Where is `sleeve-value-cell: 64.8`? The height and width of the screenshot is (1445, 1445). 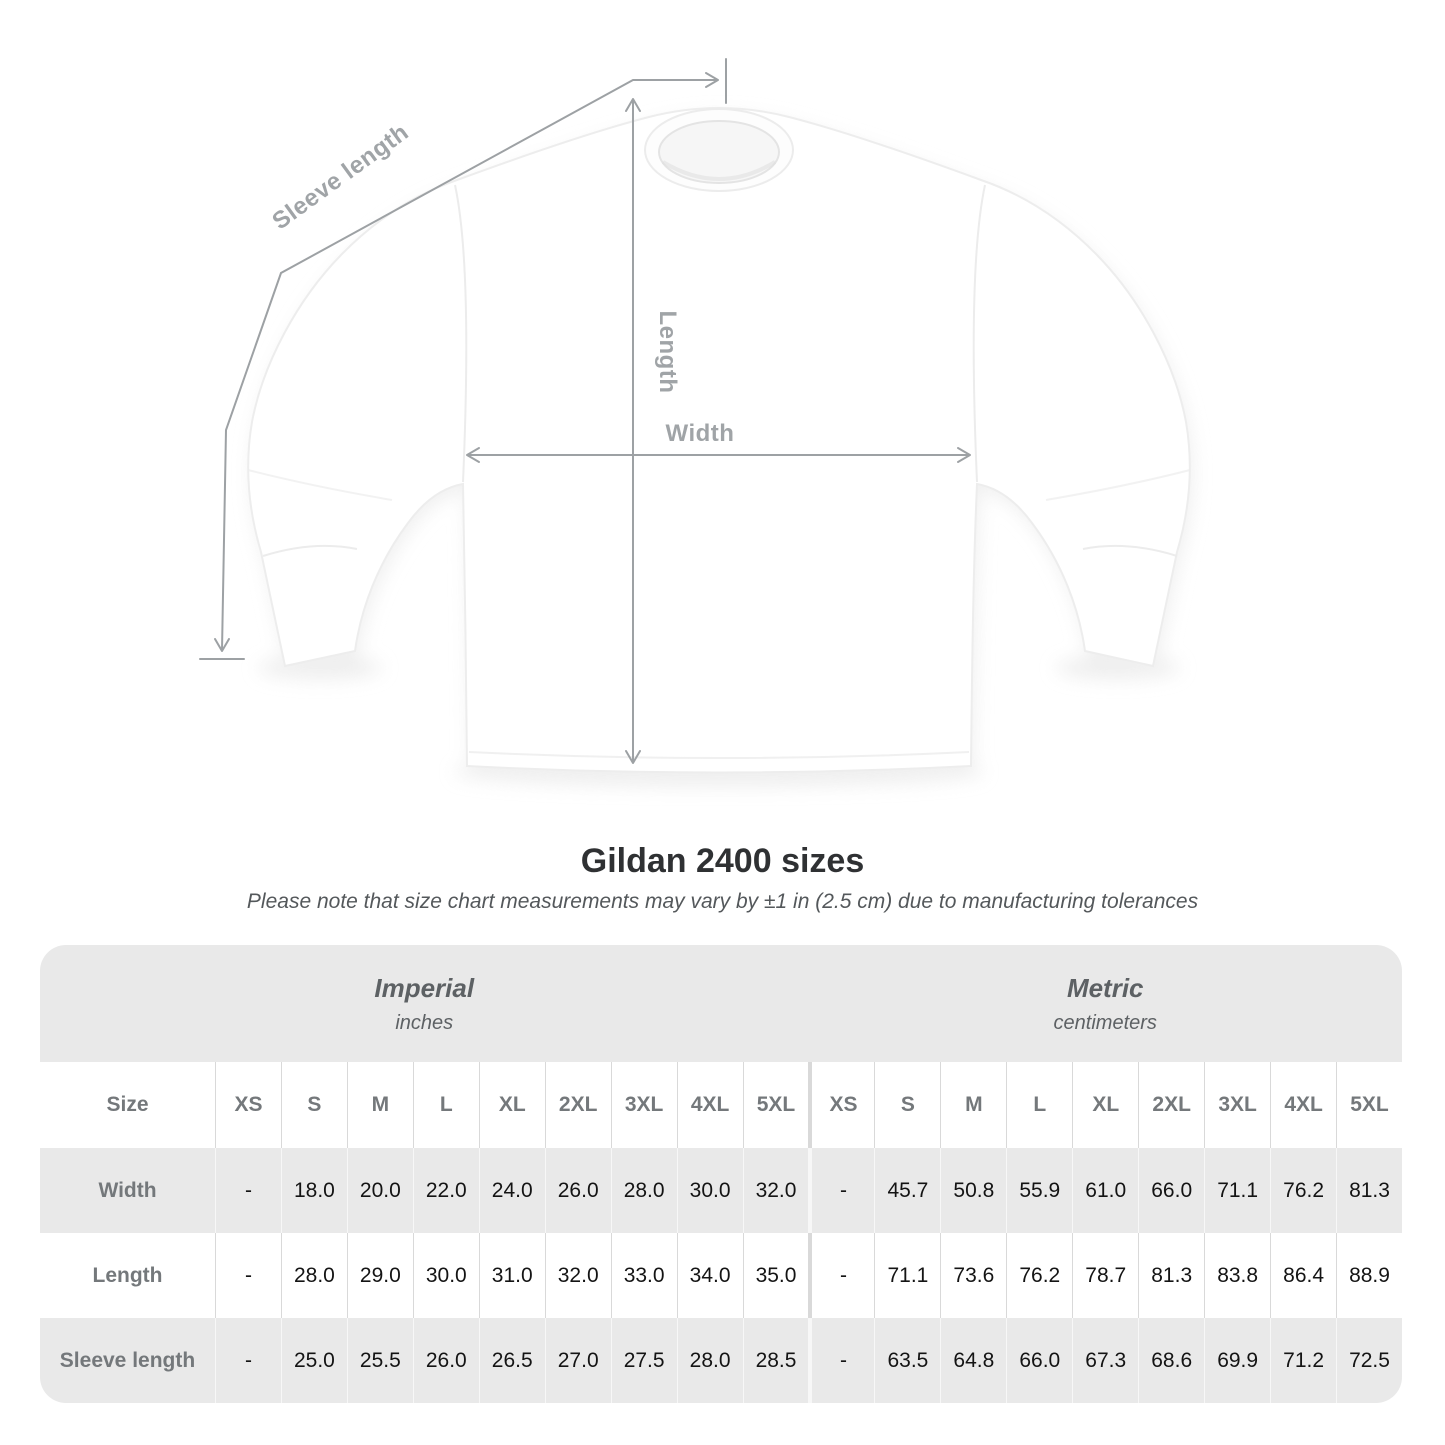 sleeve-value-cell: 64.8 is located at coordinates (973, 1360).